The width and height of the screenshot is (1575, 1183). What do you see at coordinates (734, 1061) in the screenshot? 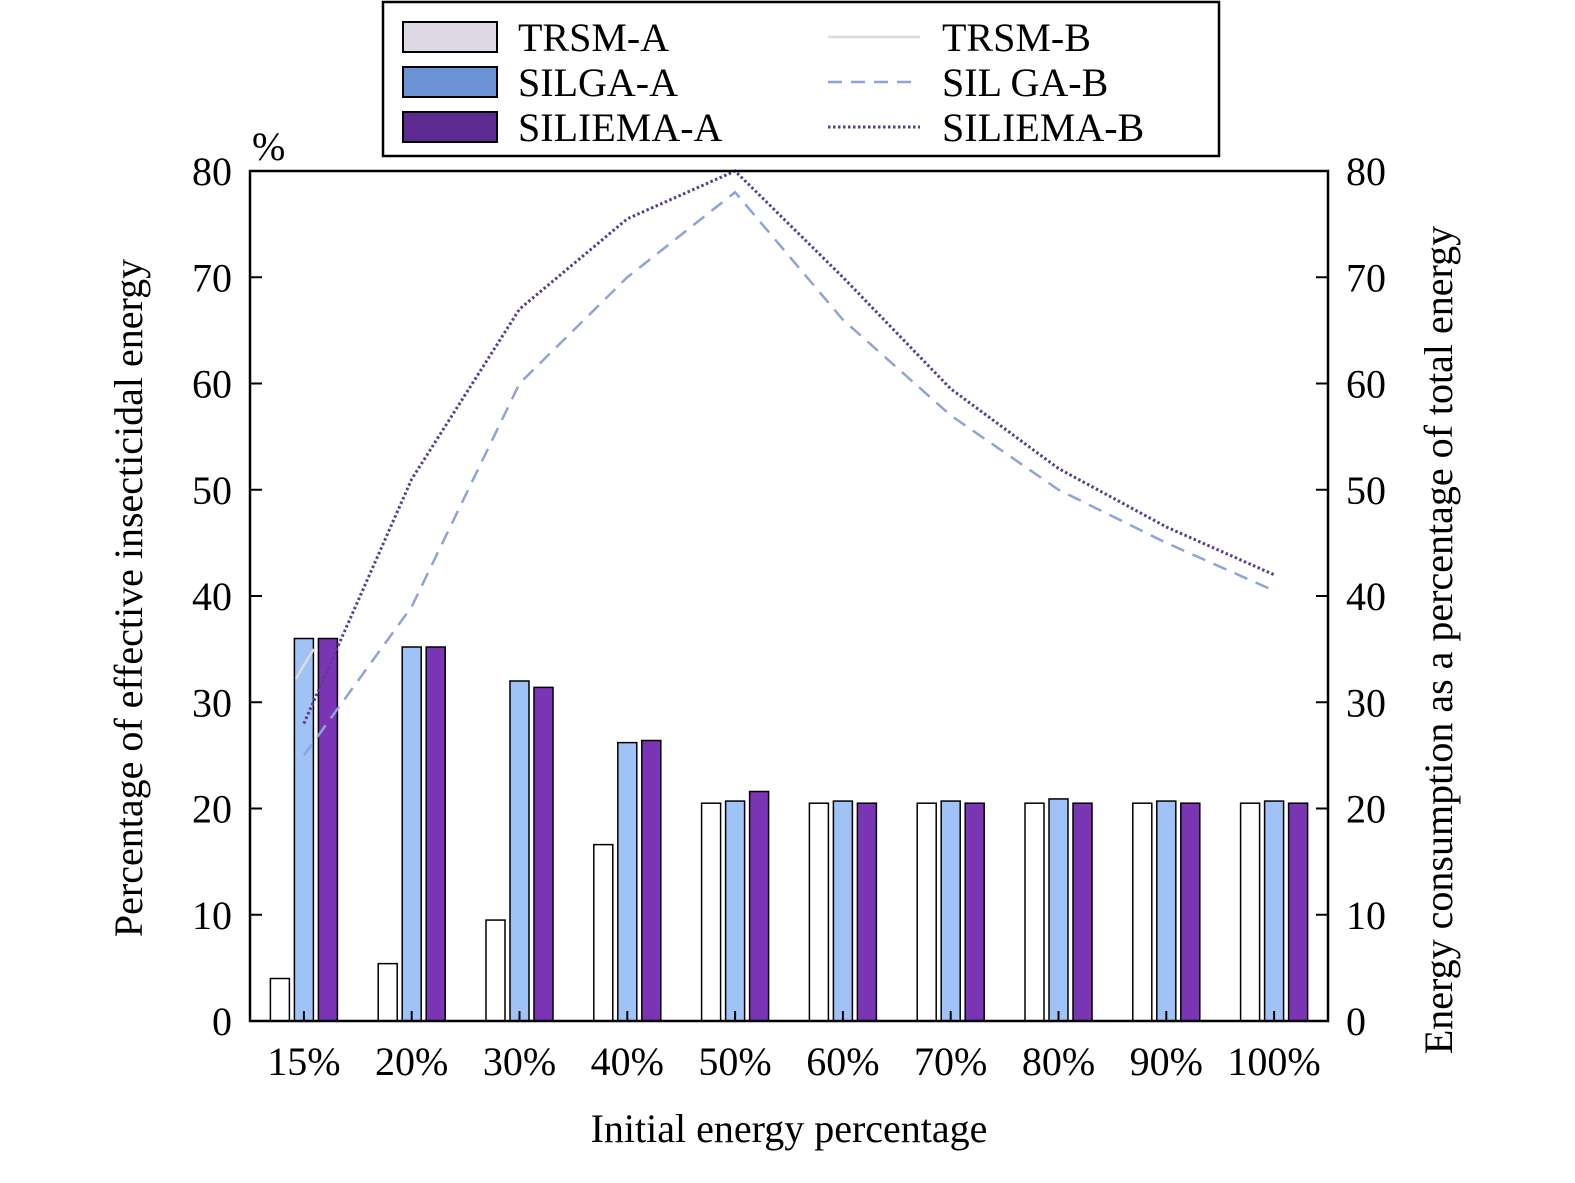
I see `x-tick-label: 50%` at bounding box center [734, 1061].